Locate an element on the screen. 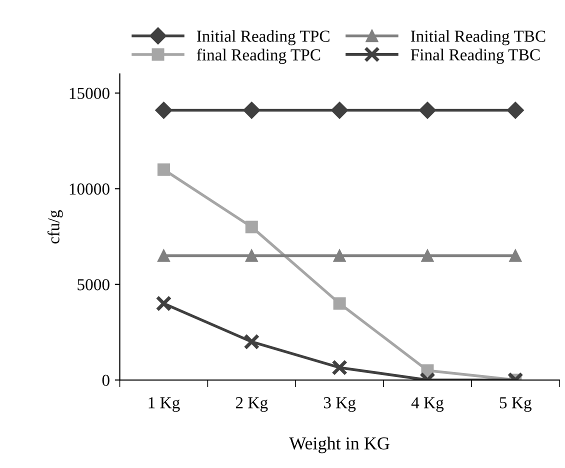 This screenshot has width=565, height=468. x-tick-label: 4 Kg is located at coordinates (427, 404).